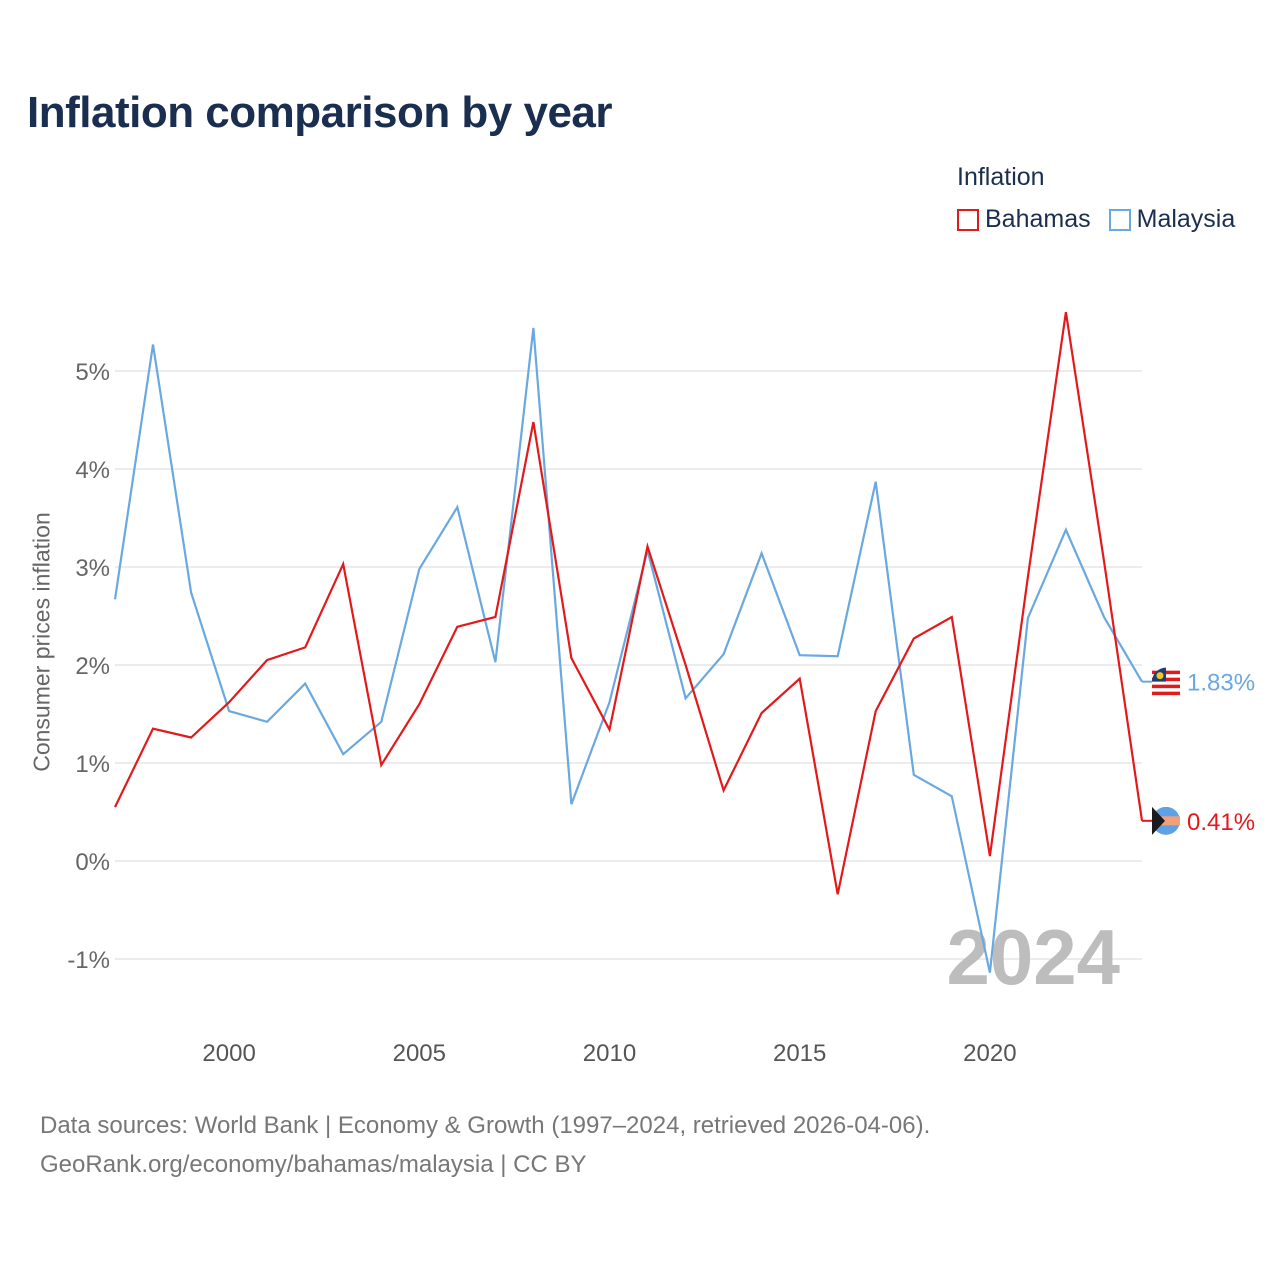 Image resolution: width=1280 pixels, height=1280 pixels. Describe the element at coordinates (92, 470) in the screenshot. I see `y-tick-label: 4%` at that location.